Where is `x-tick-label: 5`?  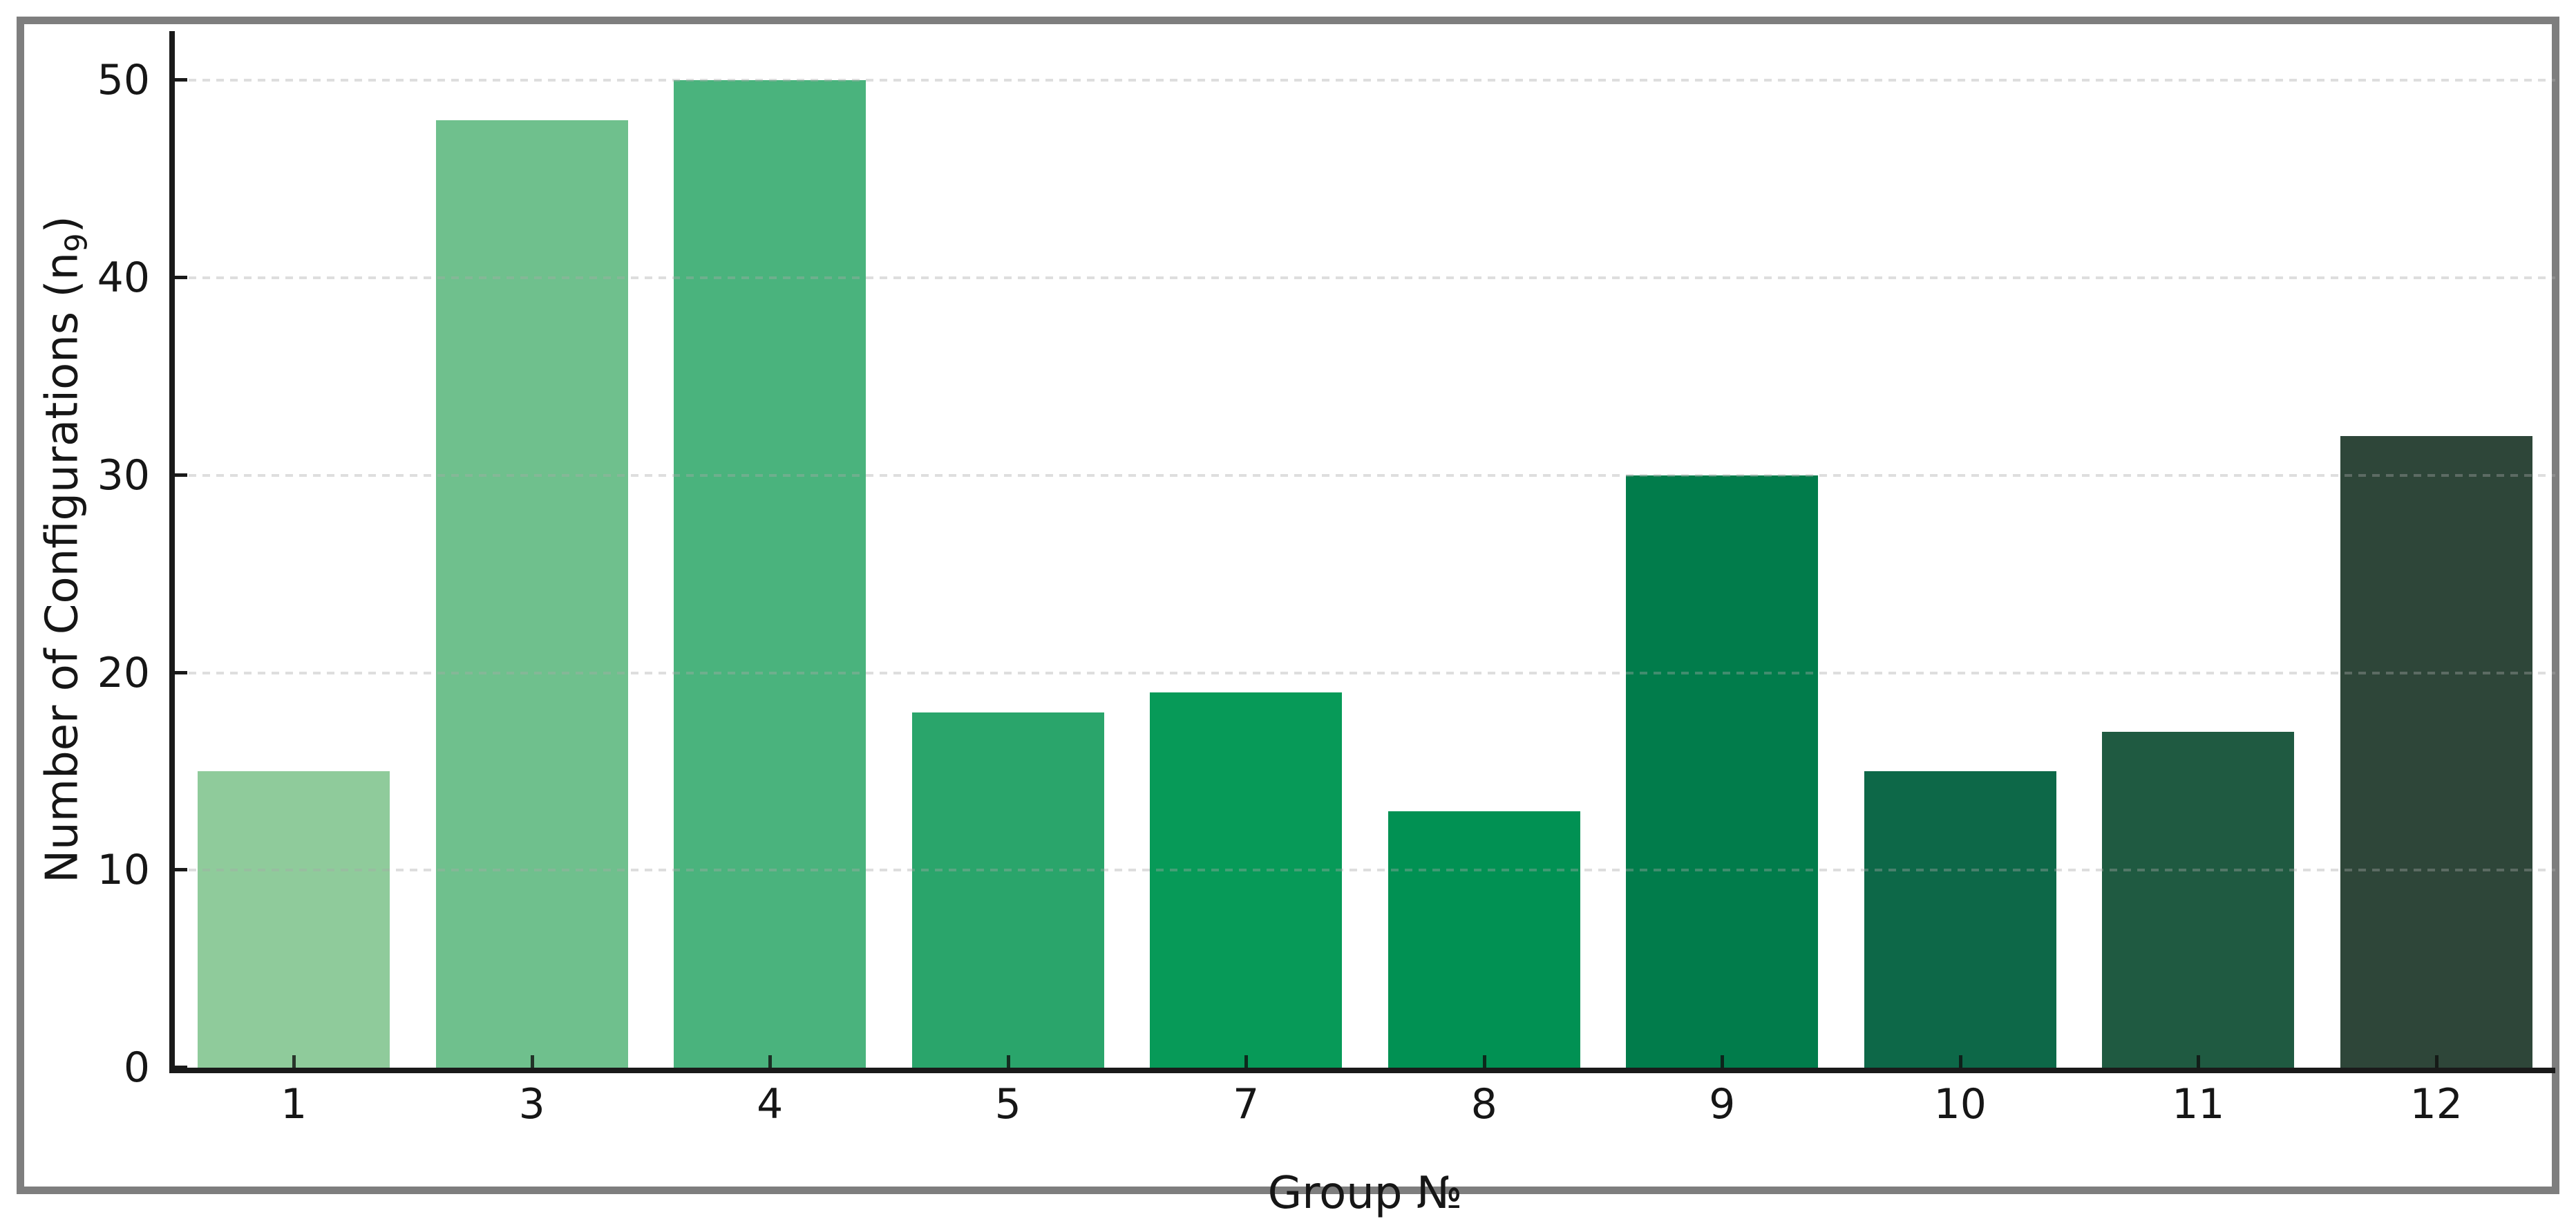
x-tick-label: 5 is located at coordinates (1008, 1104).